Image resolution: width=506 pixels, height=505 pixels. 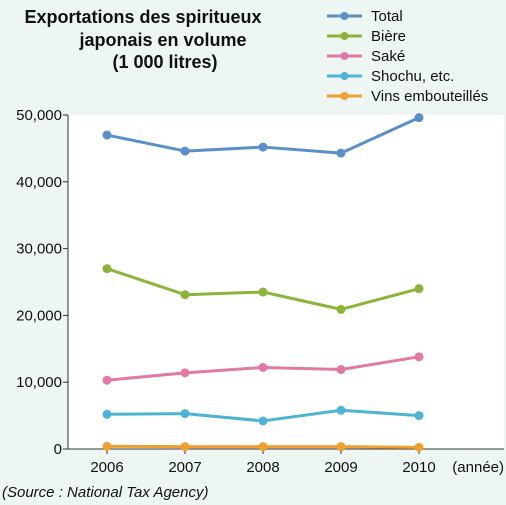 I want to click on legend-item: Bière, so click(x=366, y=36).